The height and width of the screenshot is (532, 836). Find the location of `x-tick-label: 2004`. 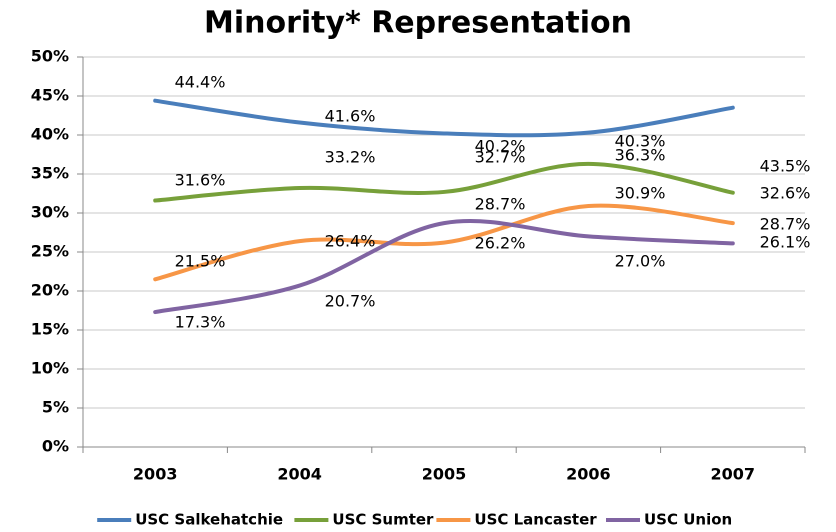

x-tick-label: 2004 is located at coordinates (299, 474).